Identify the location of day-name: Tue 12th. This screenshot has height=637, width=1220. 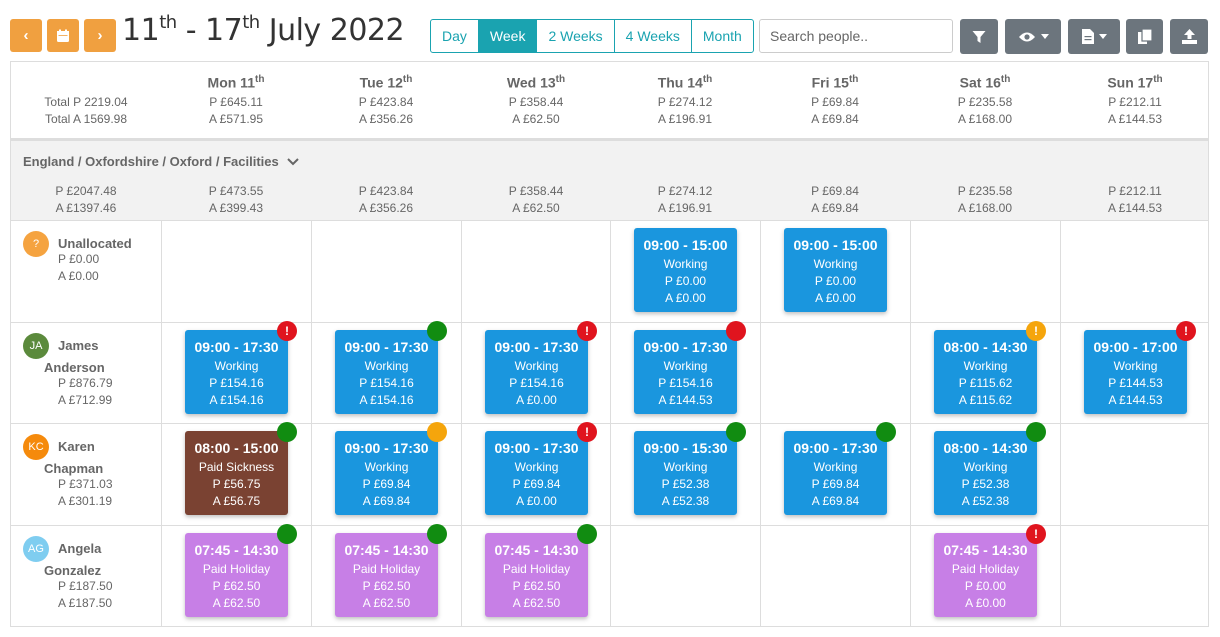
(386, 82).